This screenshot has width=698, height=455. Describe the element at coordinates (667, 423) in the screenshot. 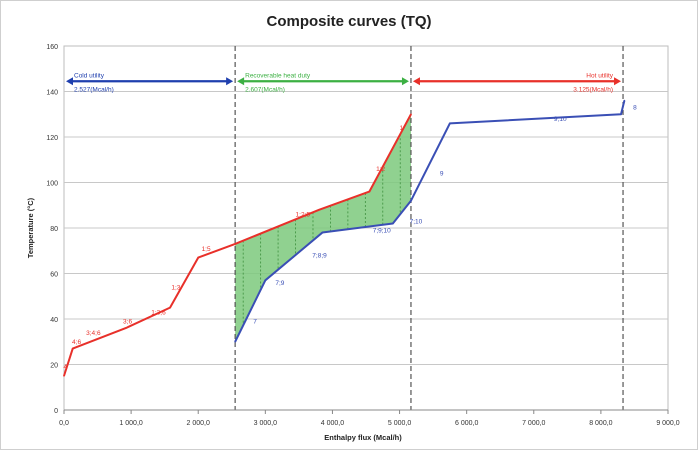

I see `x-tick-label: 9 000,0` at that location.